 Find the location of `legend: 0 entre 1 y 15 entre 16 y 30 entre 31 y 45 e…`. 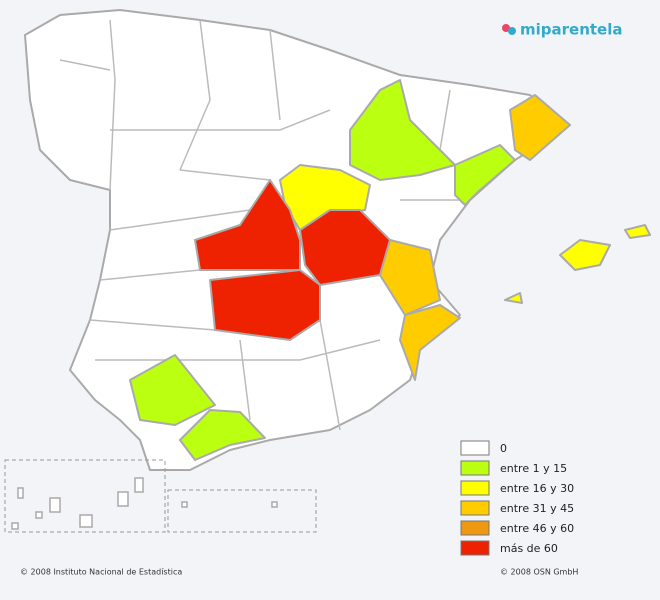

legend: 0 entre 1 y 15 entre 16 y 30 entre 31 y 45 e… is located at coordinates (517, 498).